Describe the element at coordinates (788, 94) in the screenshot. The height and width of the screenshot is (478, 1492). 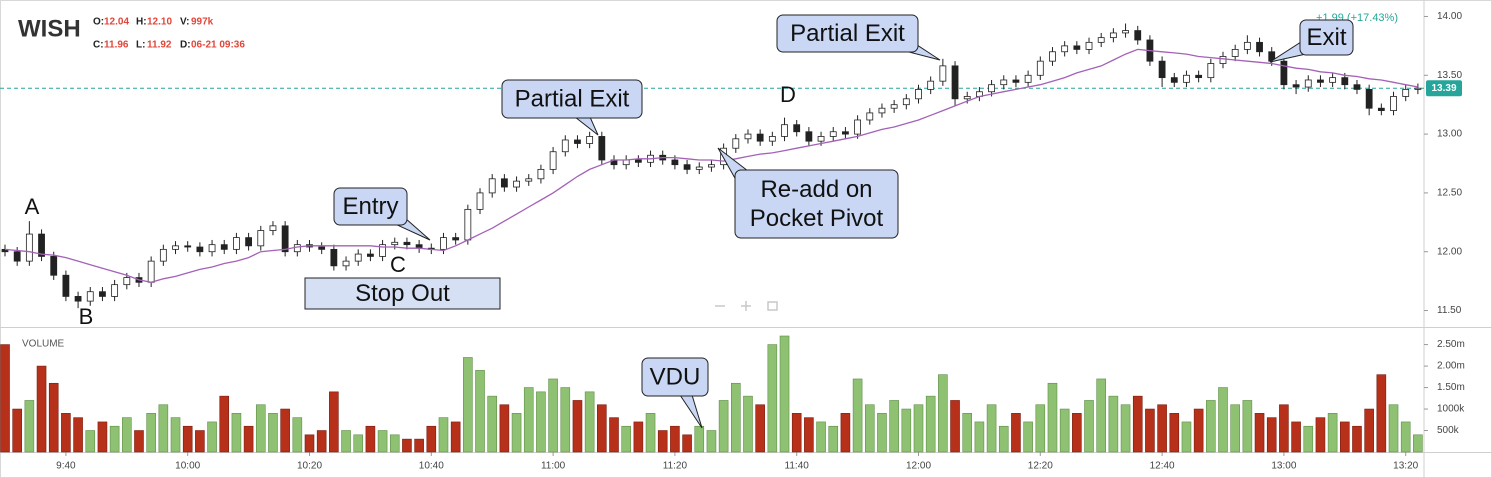
I see `point-letter: D` at that location.